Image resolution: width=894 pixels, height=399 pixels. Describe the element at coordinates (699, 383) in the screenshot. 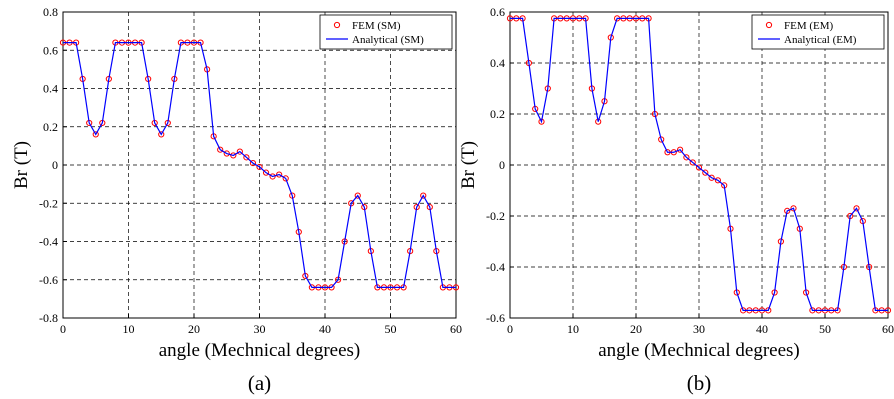

I see `caption: (b)` at that location.